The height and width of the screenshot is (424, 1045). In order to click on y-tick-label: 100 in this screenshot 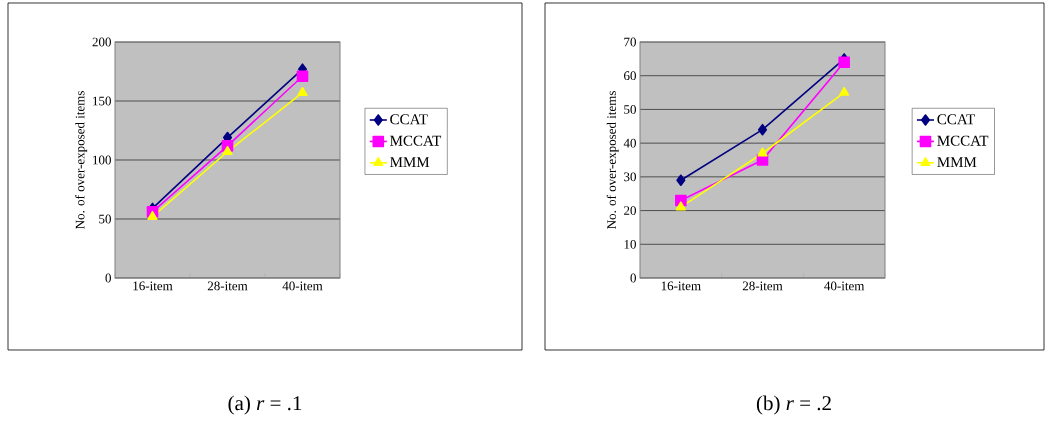, I will do `click(102, 160)`.